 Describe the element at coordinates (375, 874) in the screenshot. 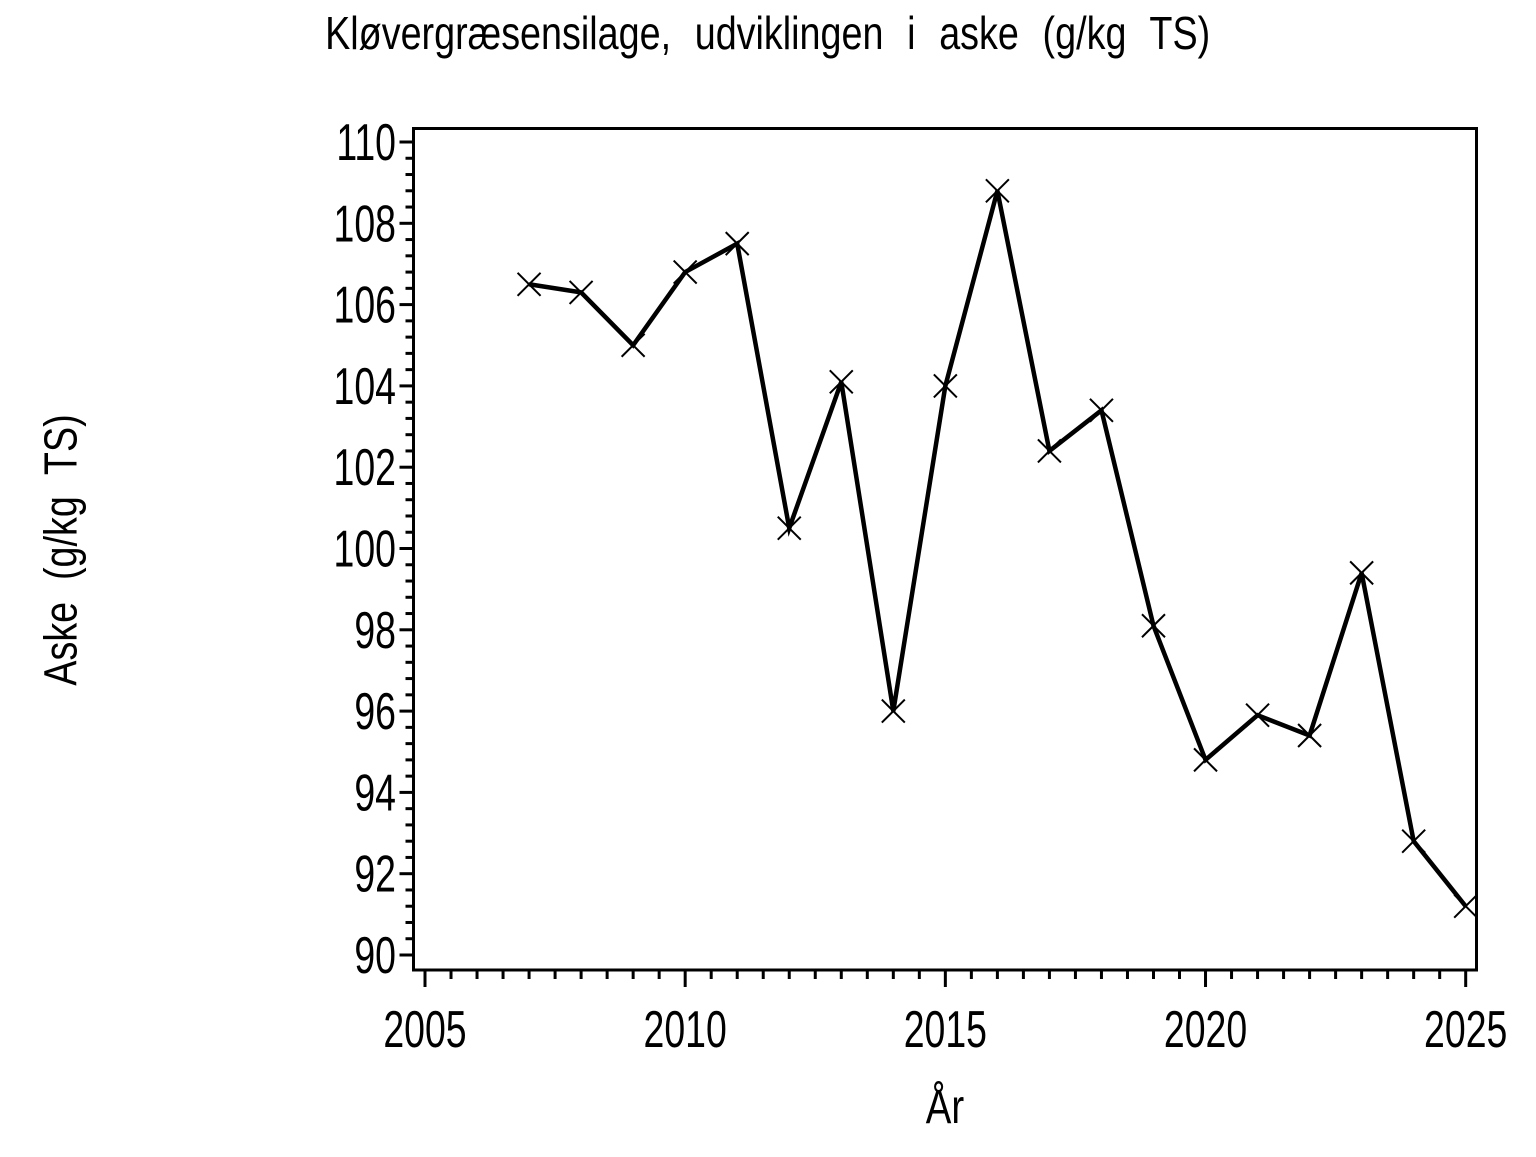

I see `y-tick-label: 92` at that location.